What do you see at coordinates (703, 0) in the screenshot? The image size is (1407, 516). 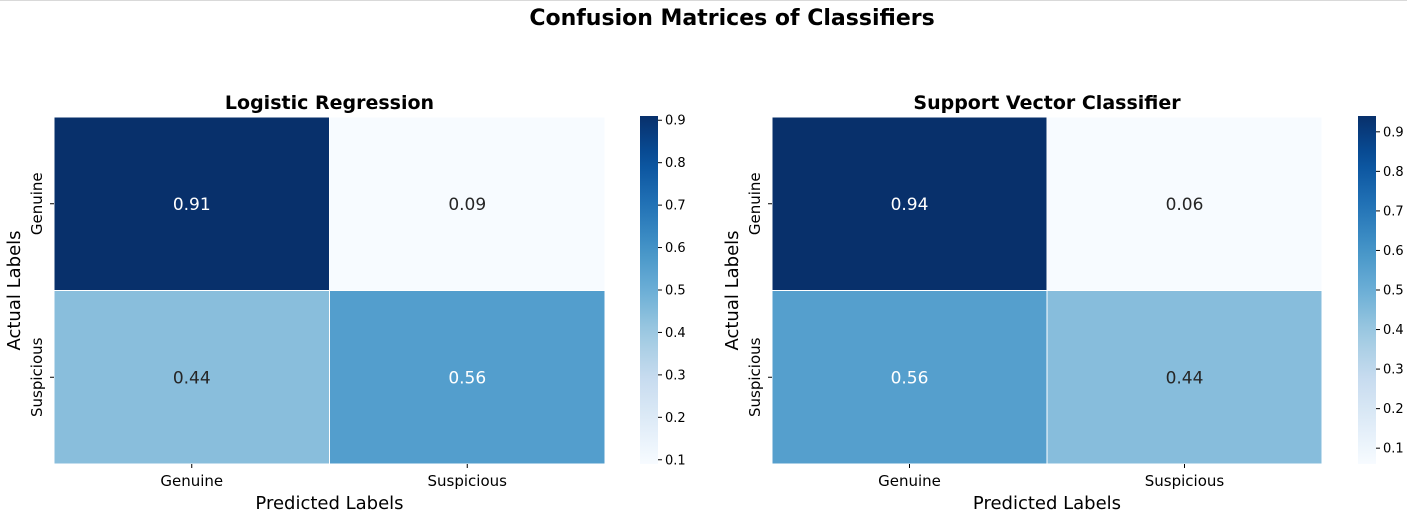 I see `top-border` at bounding box center [703, 0].